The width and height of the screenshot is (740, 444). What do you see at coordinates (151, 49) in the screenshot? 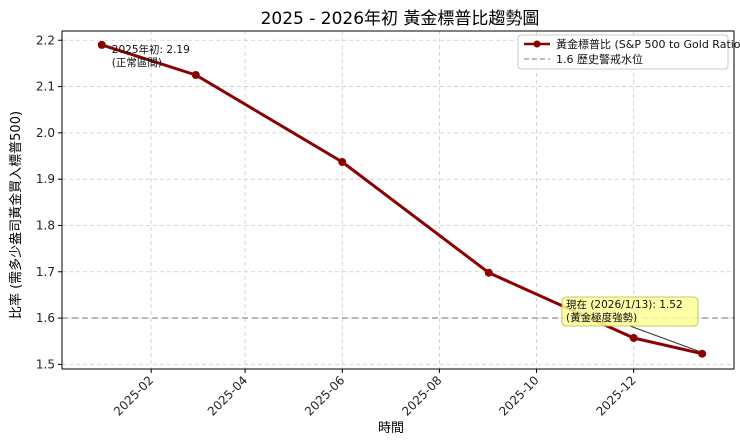
I see `annotation-start-text: 2025年初: 2.19` at bounding box center [151, 49].